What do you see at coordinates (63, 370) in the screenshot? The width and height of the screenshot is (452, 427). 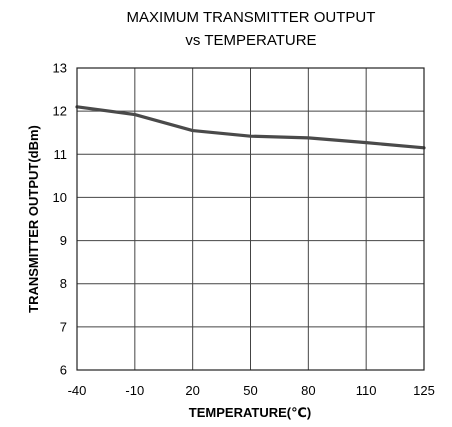 I see `y-tick-label: 6` at bounding box center [63, 370].